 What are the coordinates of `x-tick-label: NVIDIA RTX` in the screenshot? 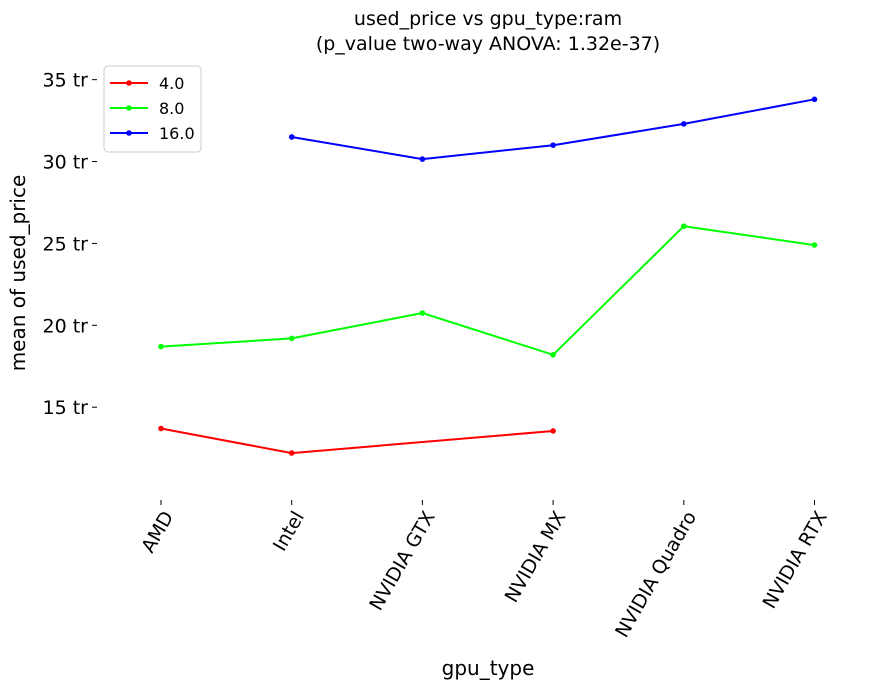 It's located at (795, 560).